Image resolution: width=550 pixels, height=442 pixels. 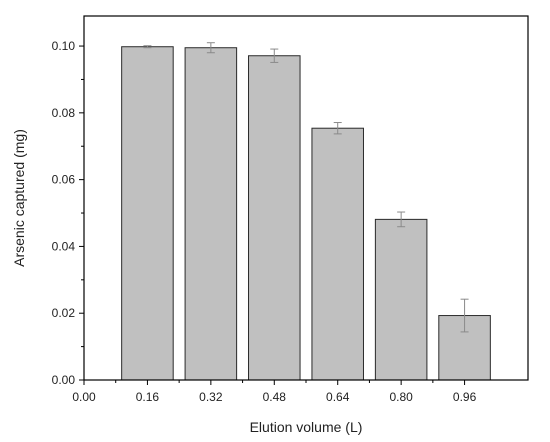 I want to click on y-tick-label: 0.04, so click(x=64, y=246).